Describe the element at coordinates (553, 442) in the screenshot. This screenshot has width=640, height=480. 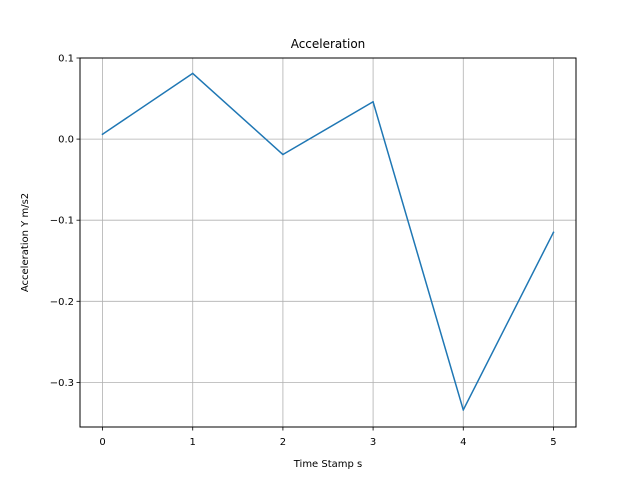
I see `x-tick-label: 5` at that location.